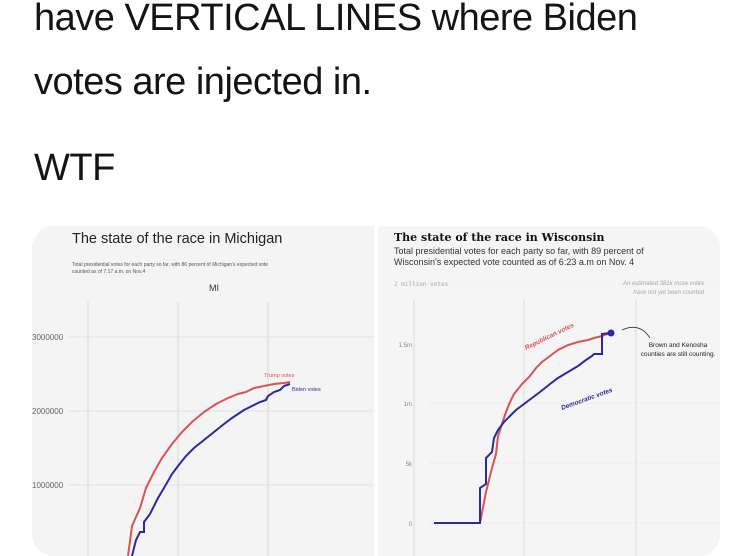 This screenshot has height=556, width=734. Describe the element at coordinates (636, 332) in the screenshot. I see `wisconsin-annotation-arrow` at that location.